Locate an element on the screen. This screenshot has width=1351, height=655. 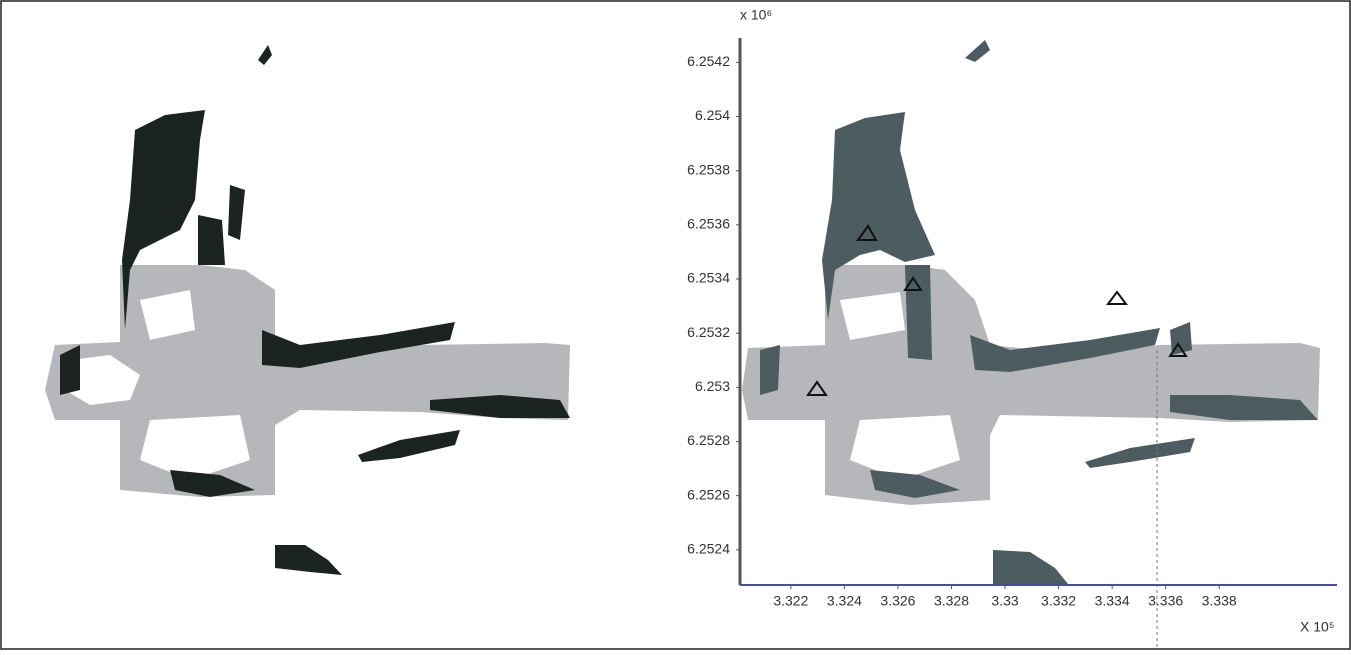
y-tick-label: 6.2534 is located at coordinates (708, 278).